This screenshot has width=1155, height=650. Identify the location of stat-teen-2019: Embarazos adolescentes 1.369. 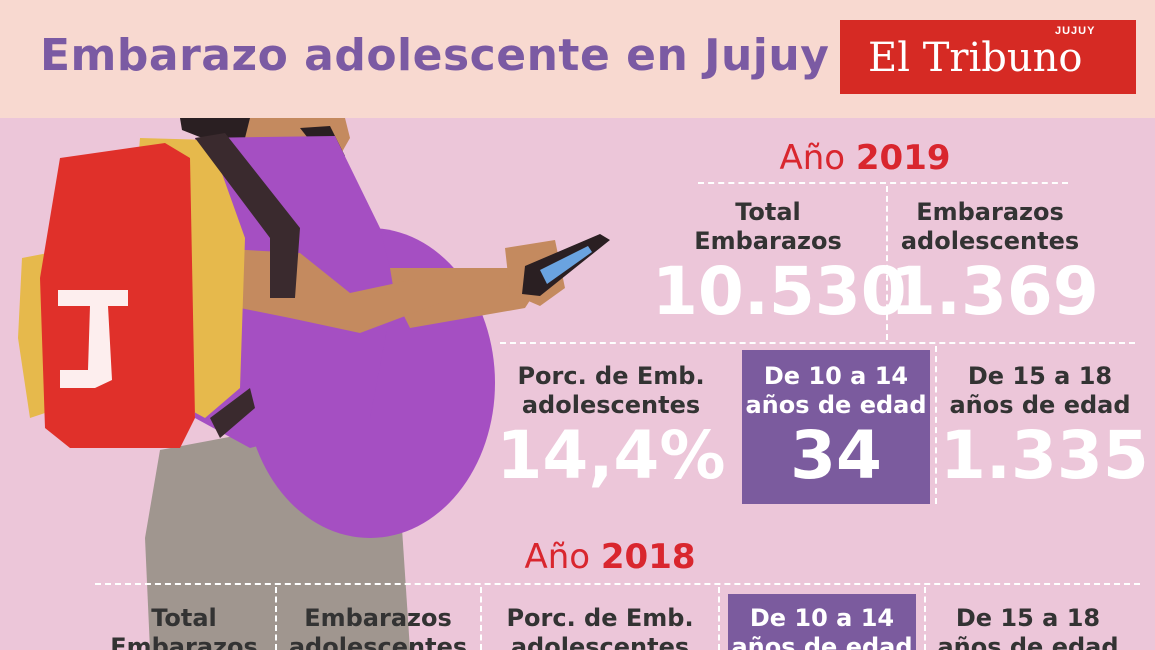
(994, 264).